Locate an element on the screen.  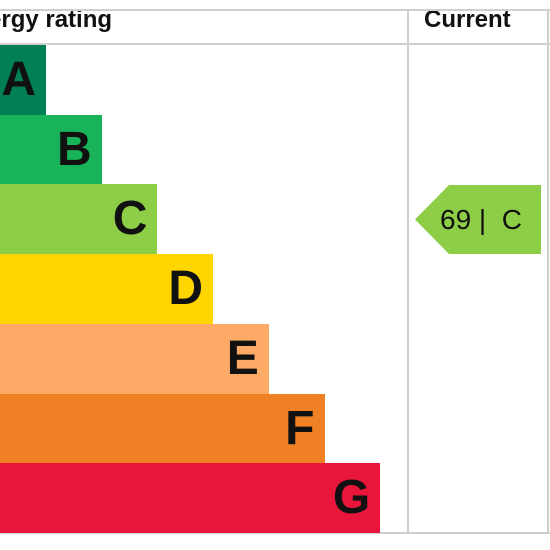
current-rating-label: 69 | C is located at coordinates (481, 219).